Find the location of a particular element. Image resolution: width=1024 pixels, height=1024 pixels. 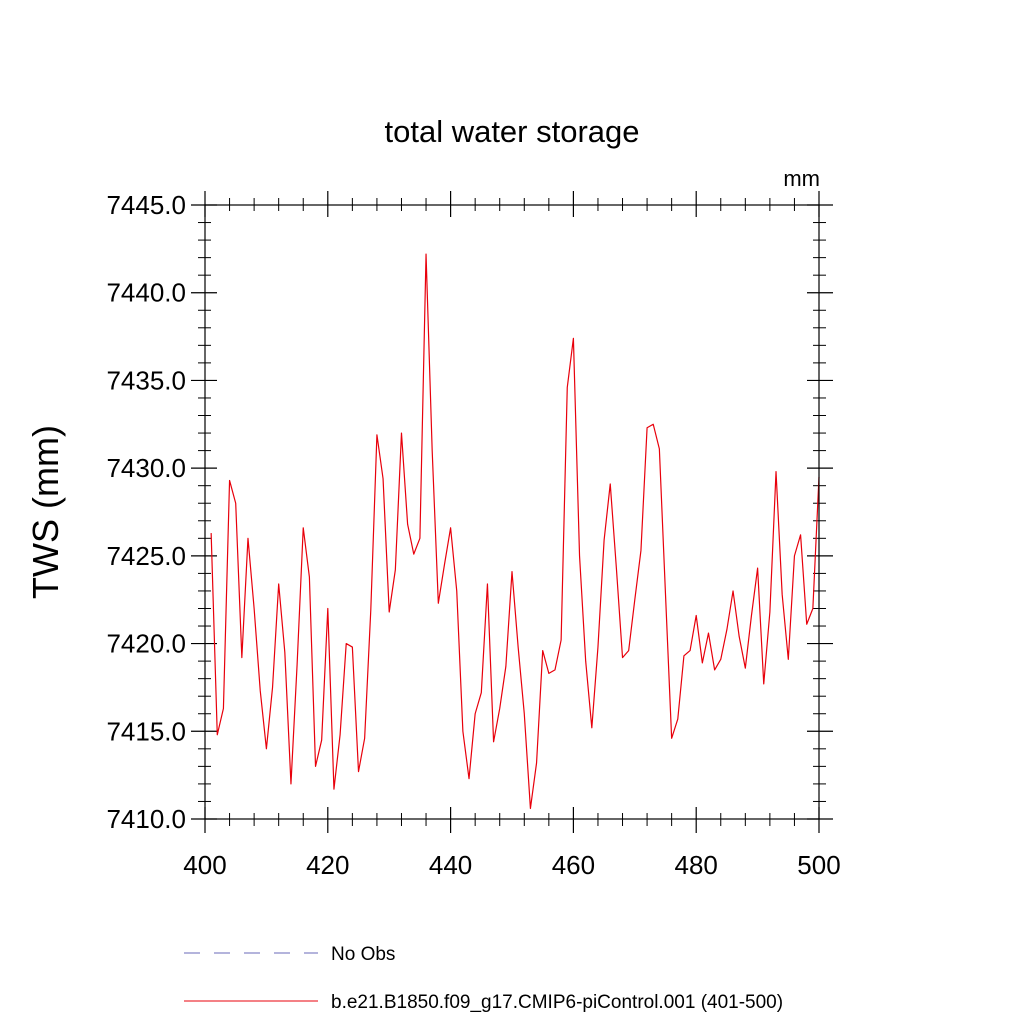

y-tick-label: 7415.0 is located at coordinates (146, 731).